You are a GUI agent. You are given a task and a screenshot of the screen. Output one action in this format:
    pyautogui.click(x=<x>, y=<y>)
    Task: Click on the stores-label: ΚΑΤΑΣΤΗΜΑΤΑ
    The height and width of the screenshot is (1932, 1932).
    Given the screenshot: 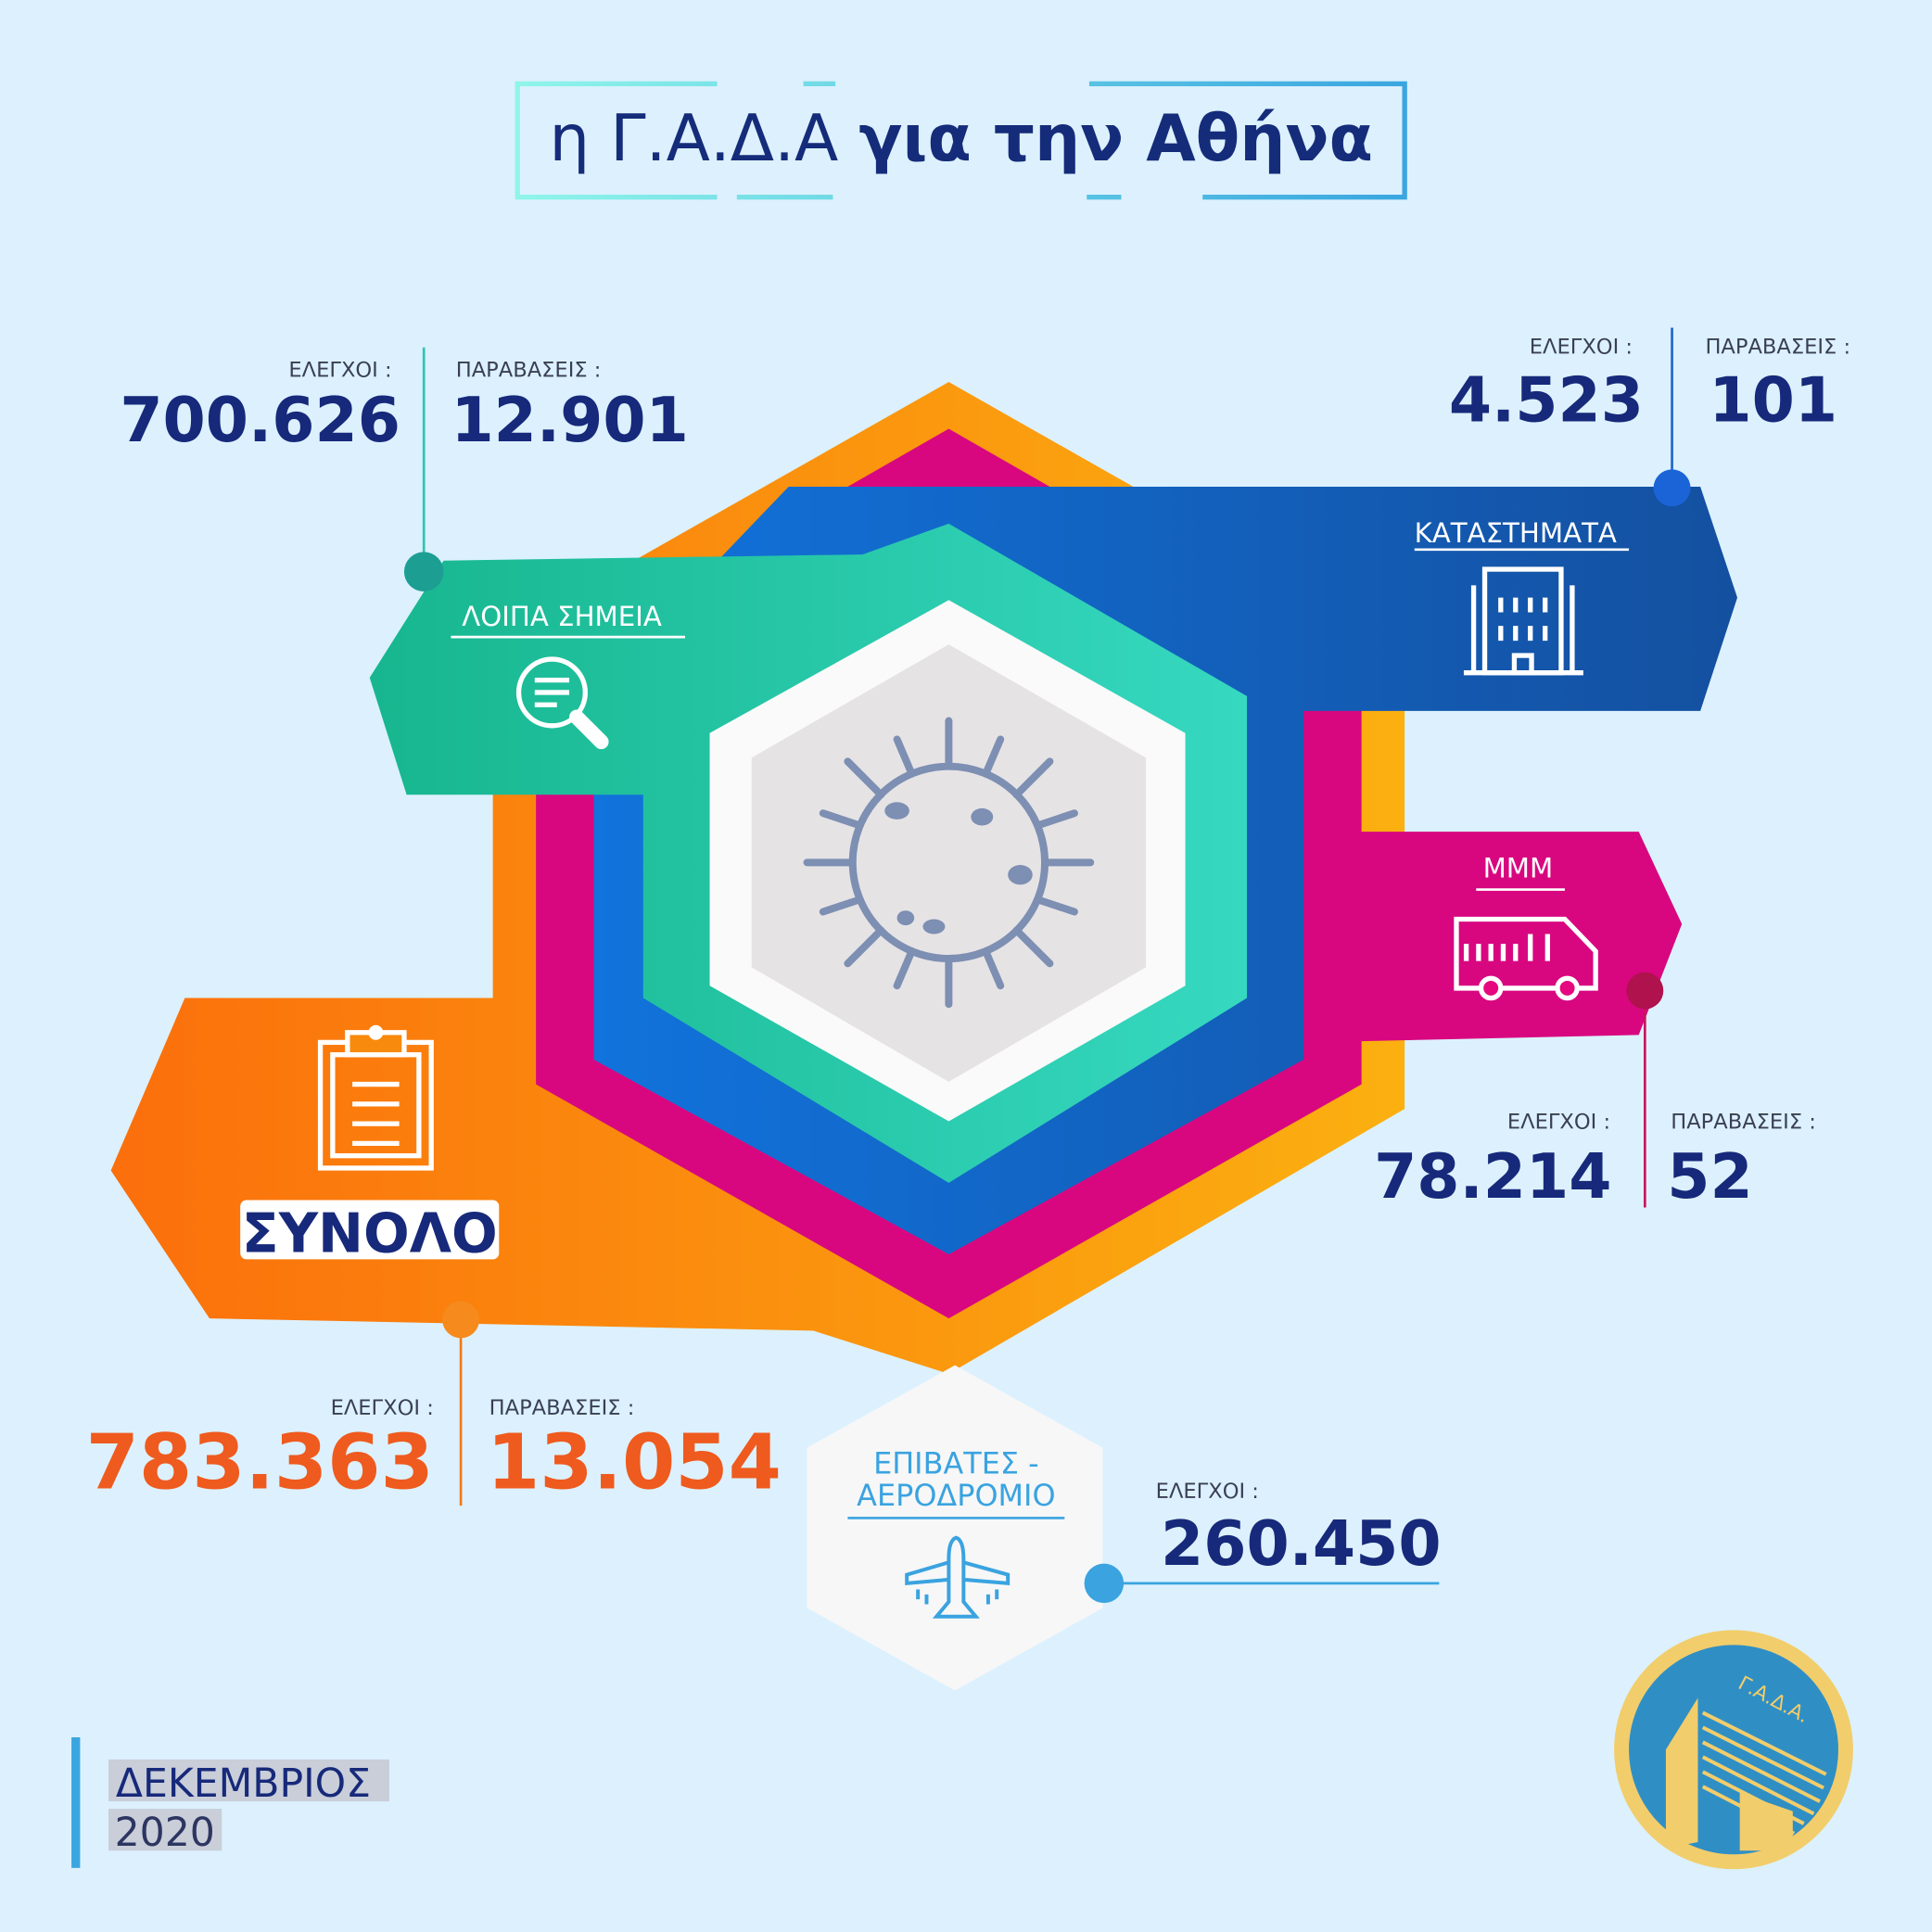 What is the action you would take?
    pyautogui.click(x=1516, y=533)
    